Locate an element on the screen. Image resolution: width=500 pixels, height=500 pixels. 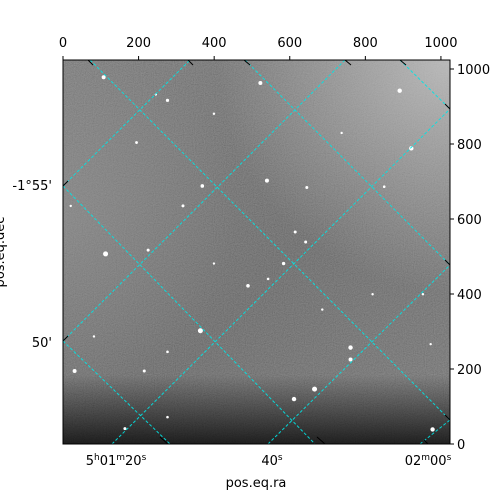
right-tick-label: 400 is located at coordinates (469, 295).